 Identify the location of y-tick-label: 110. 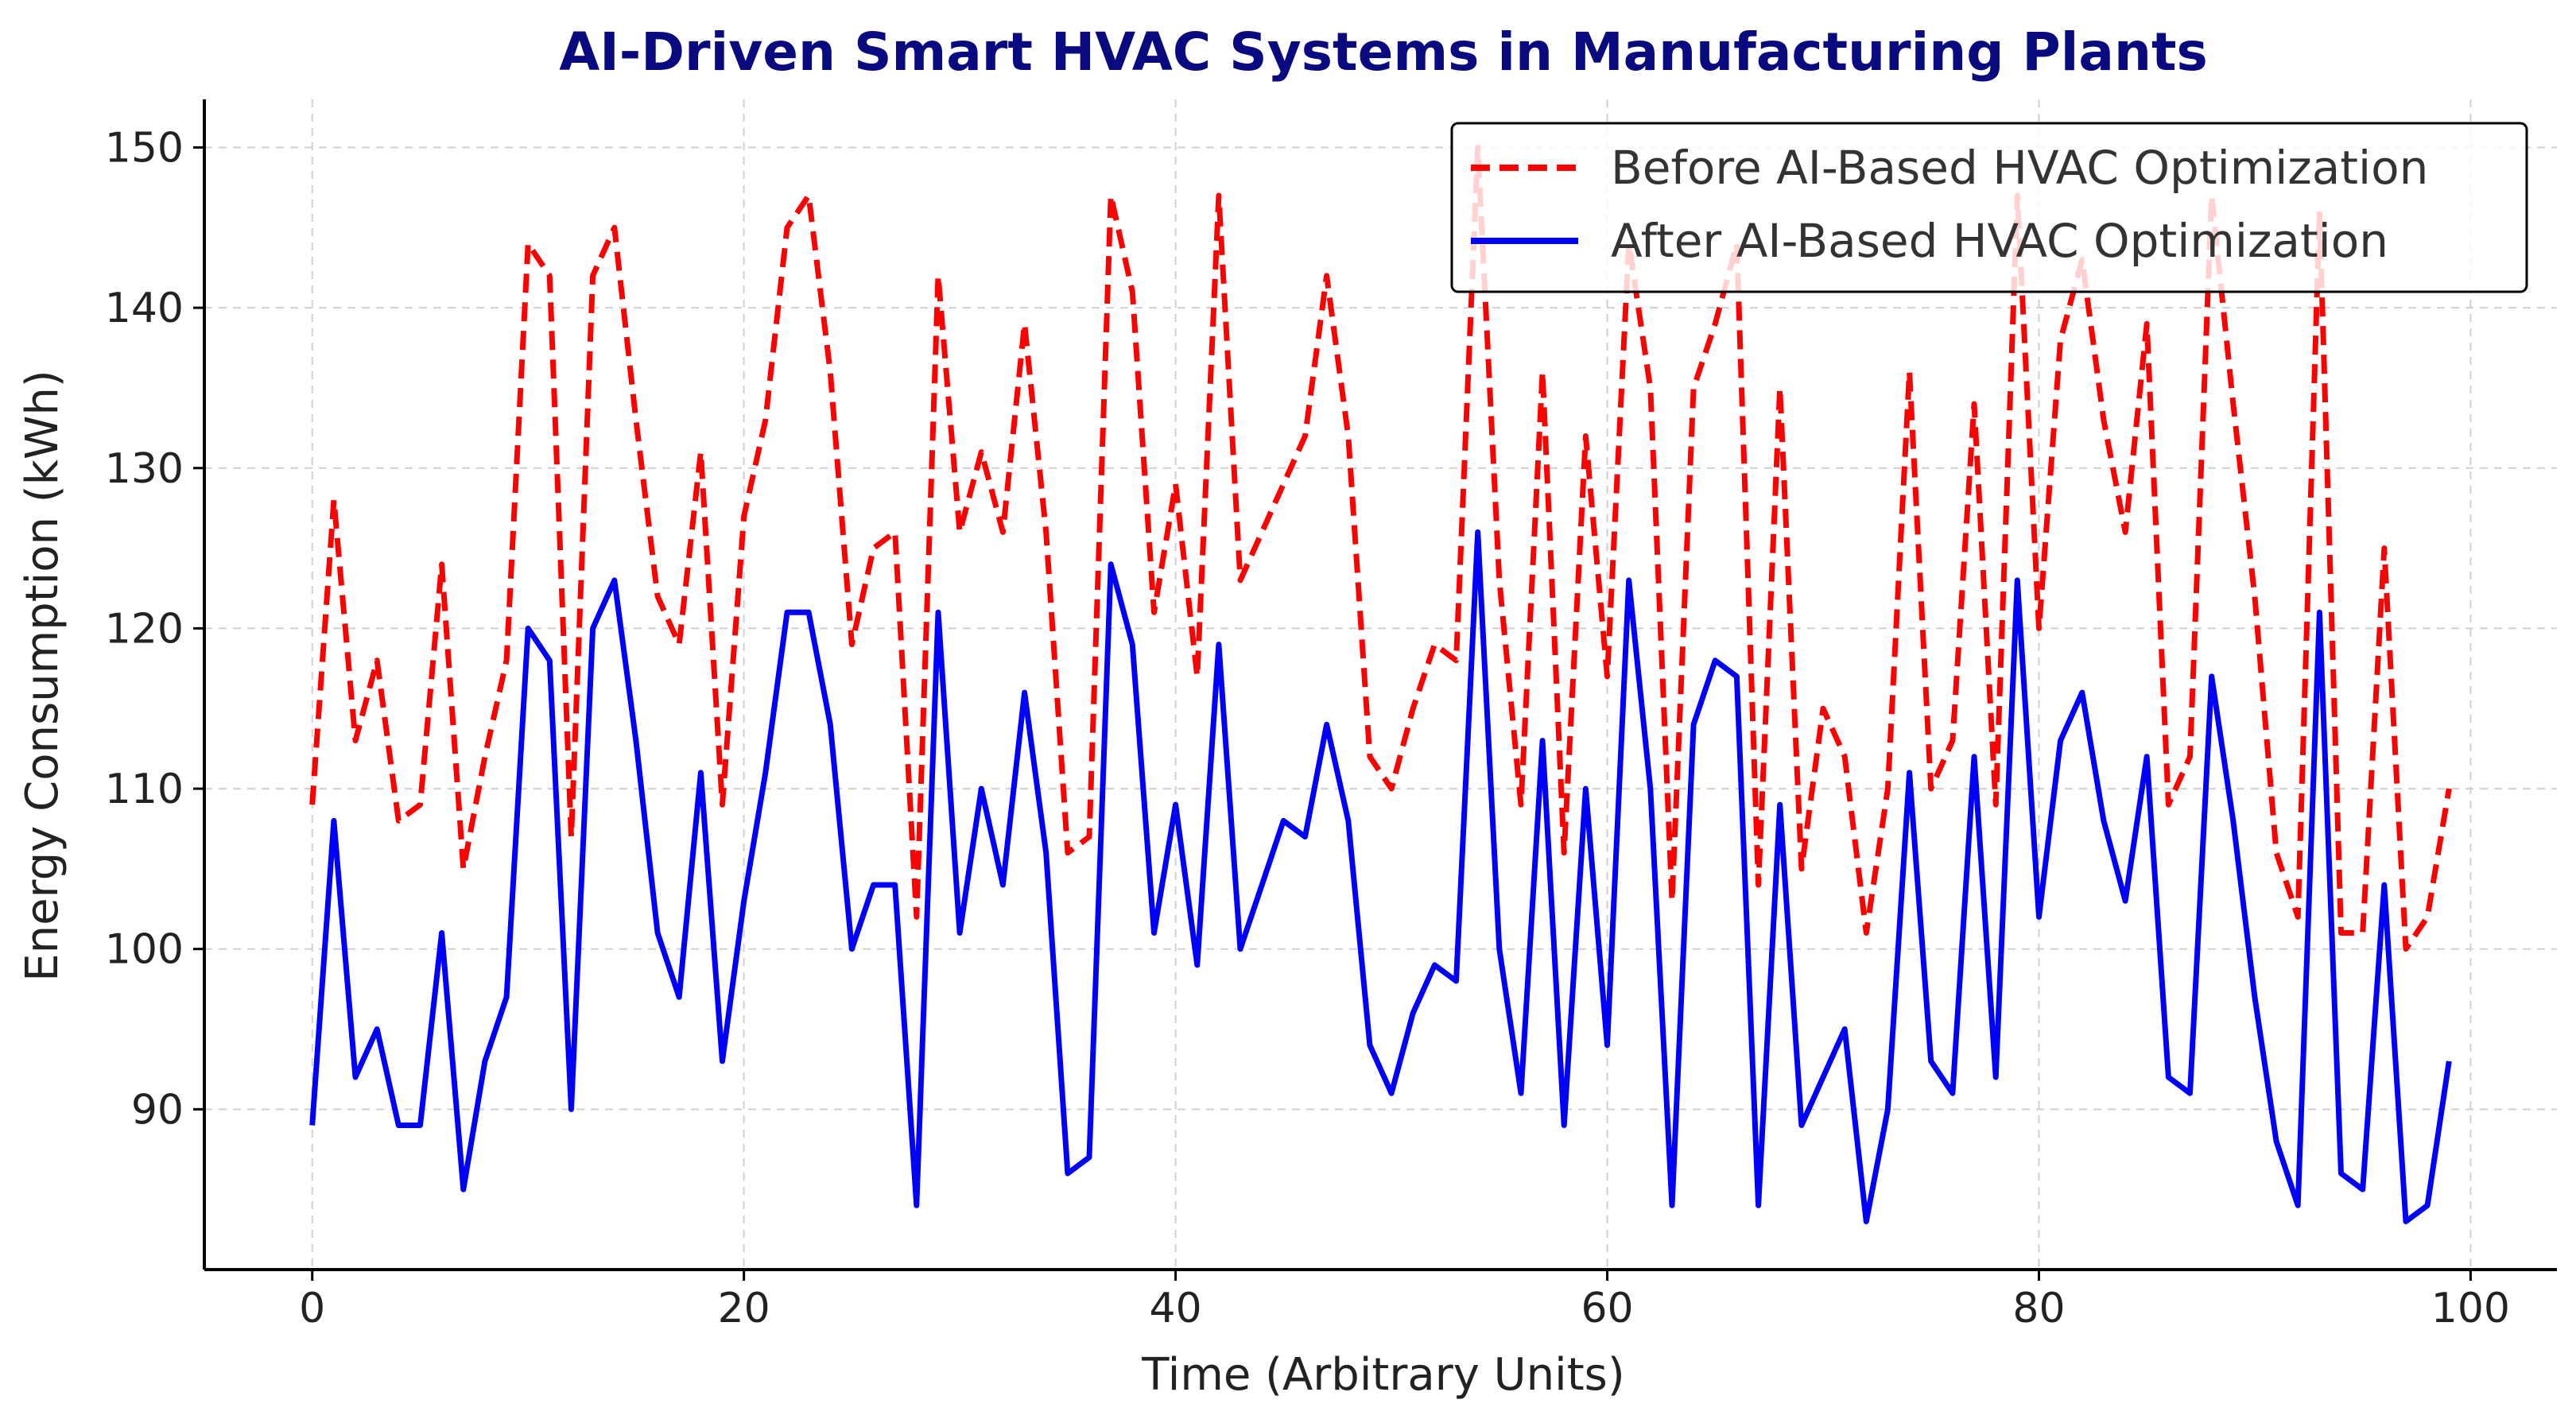
(145, 789).